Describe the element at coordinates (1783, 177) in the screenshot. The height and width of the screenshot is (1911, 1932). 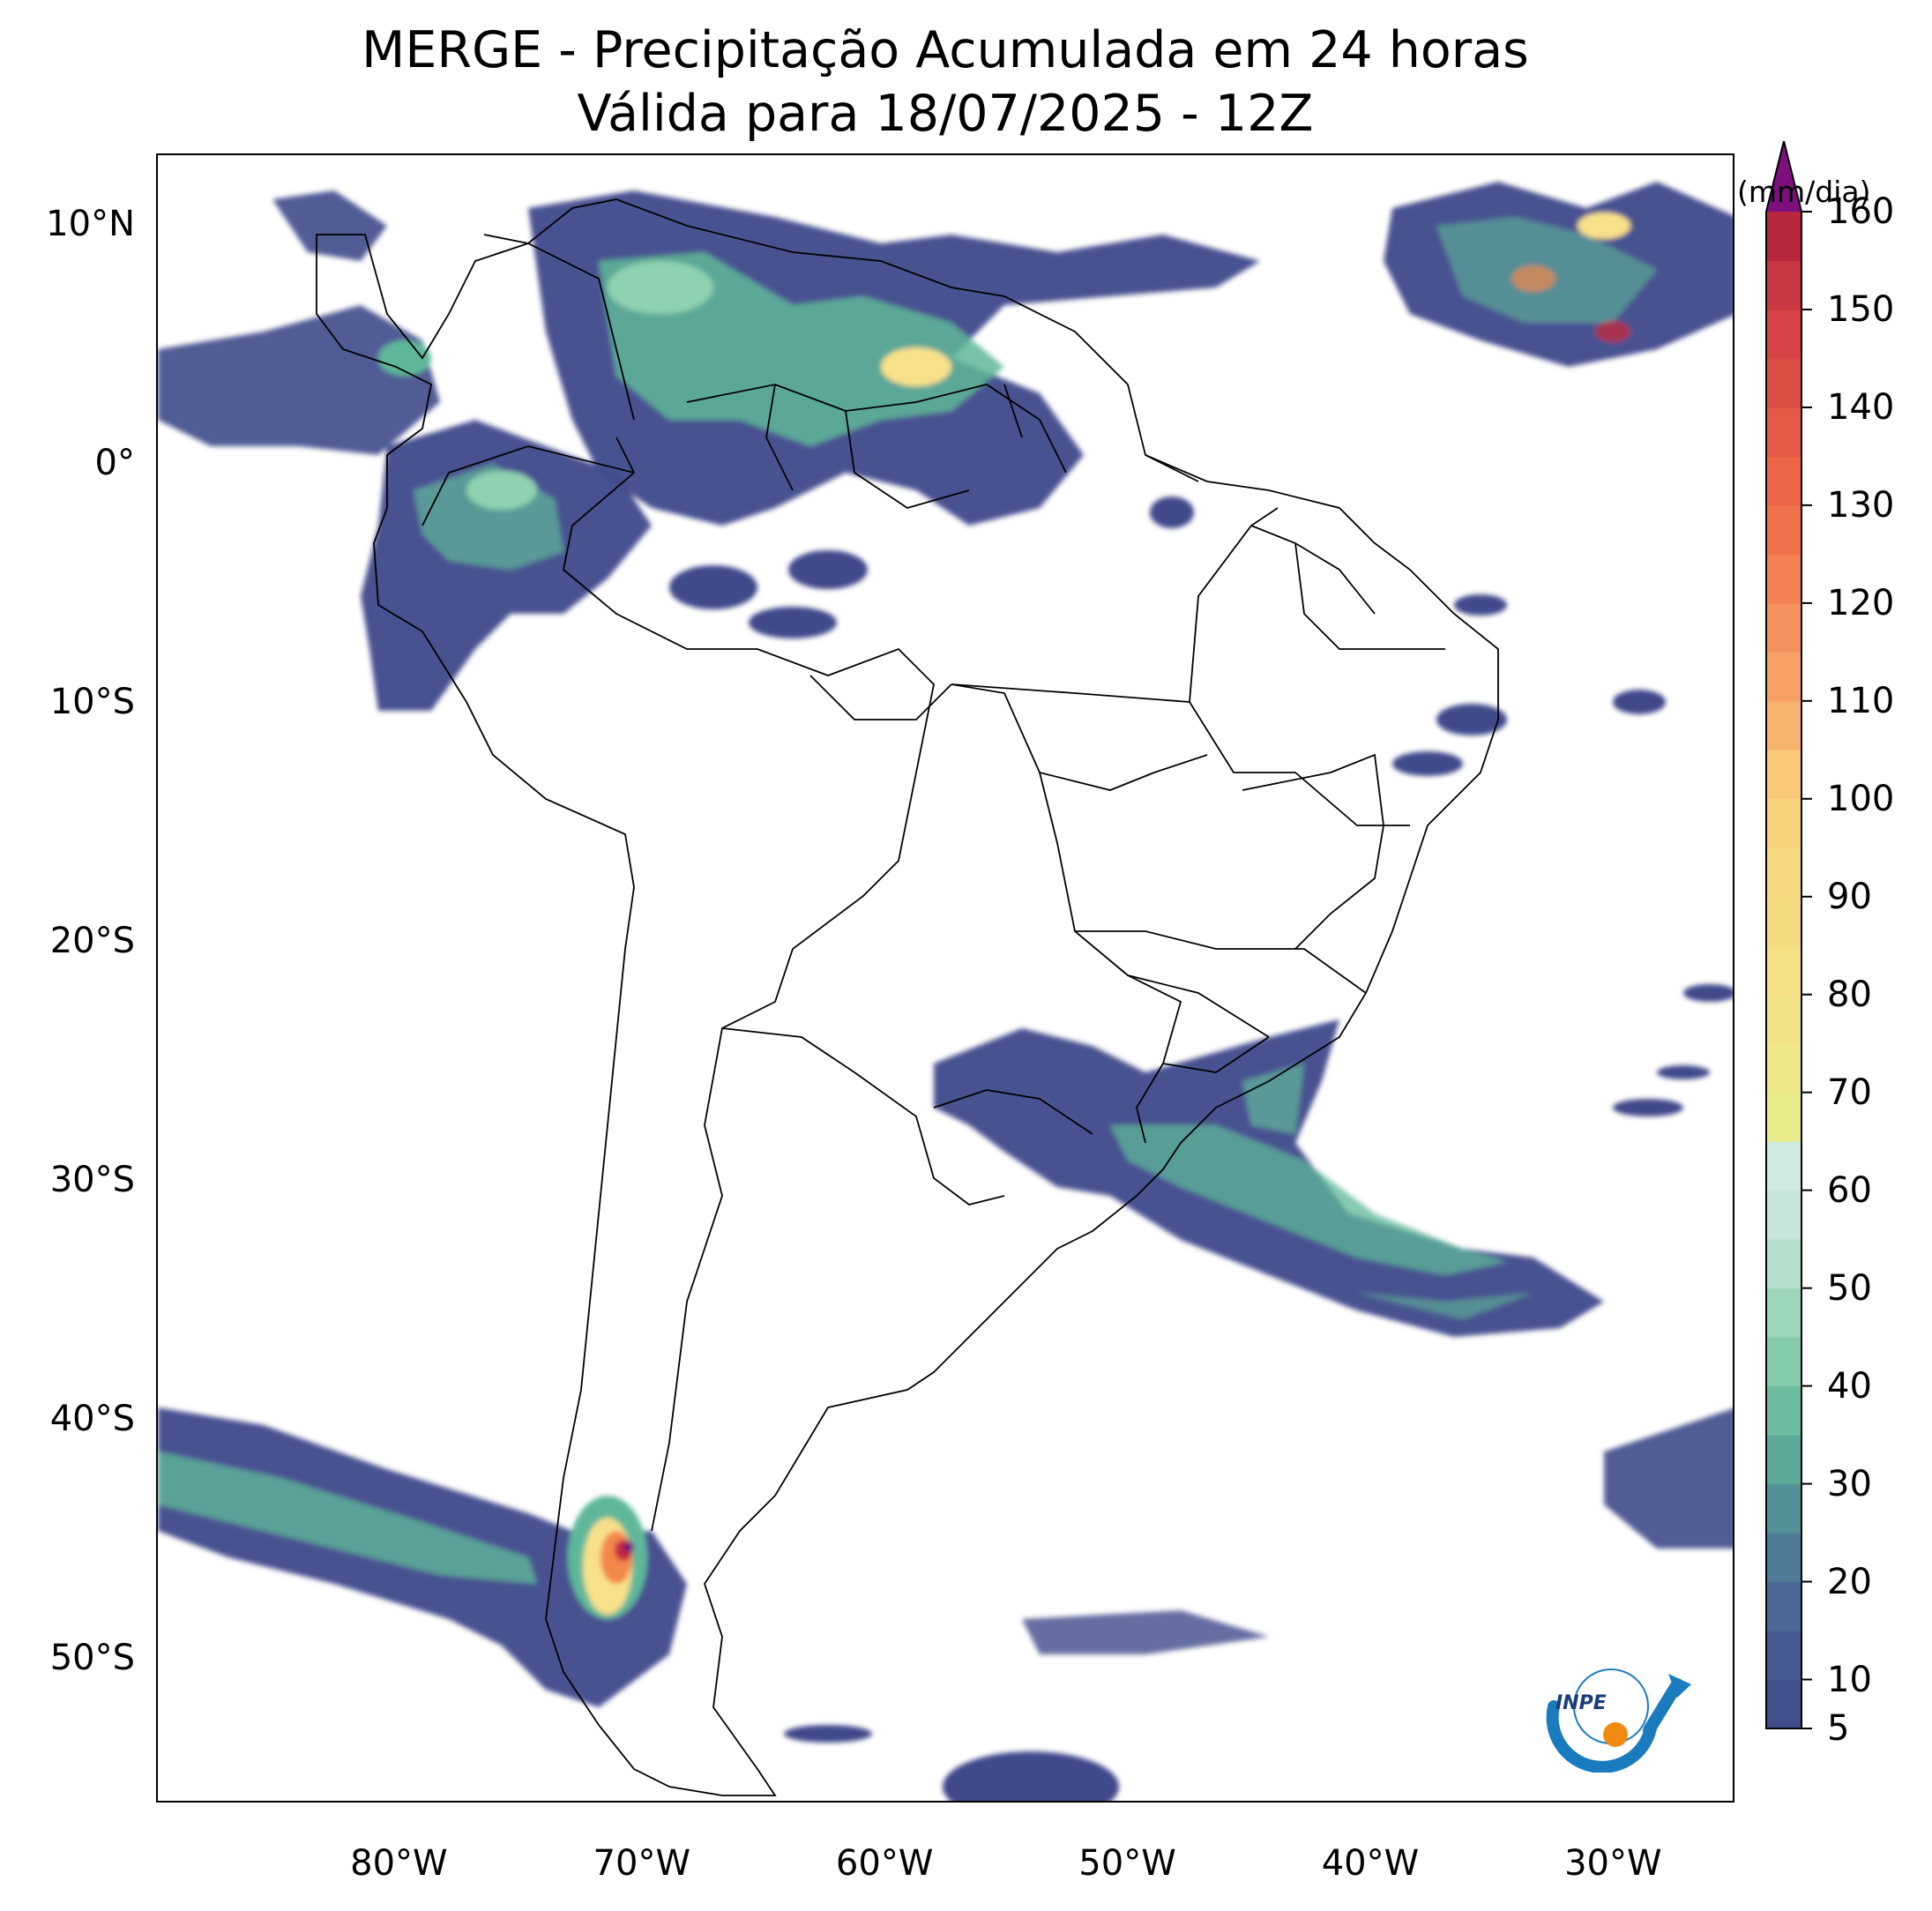
I see `colorbar-extend-arrow` at that location.